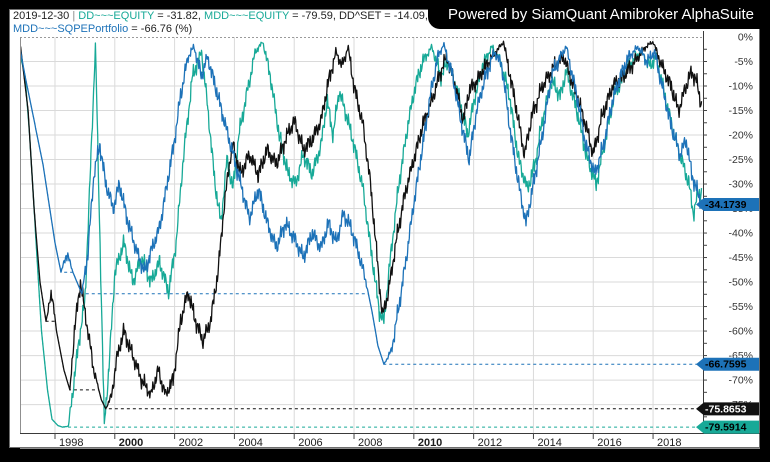  What do you see at coordinates (74, 16) in the screenshot?
I see `title-segment: |` at bounding box center [74, 16].